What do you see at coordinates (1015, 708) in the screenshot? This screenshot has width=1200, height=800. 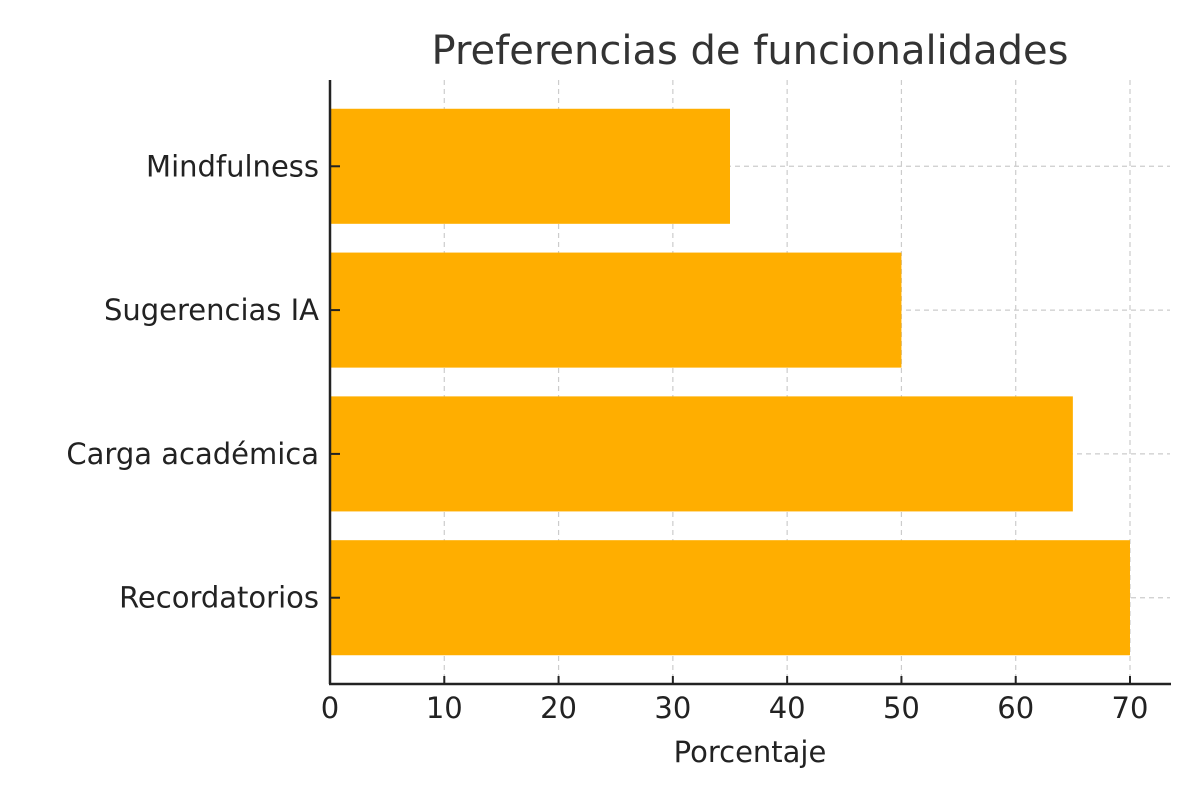 I see `x-tick-label: 60` at bounding box center [1015, 708].